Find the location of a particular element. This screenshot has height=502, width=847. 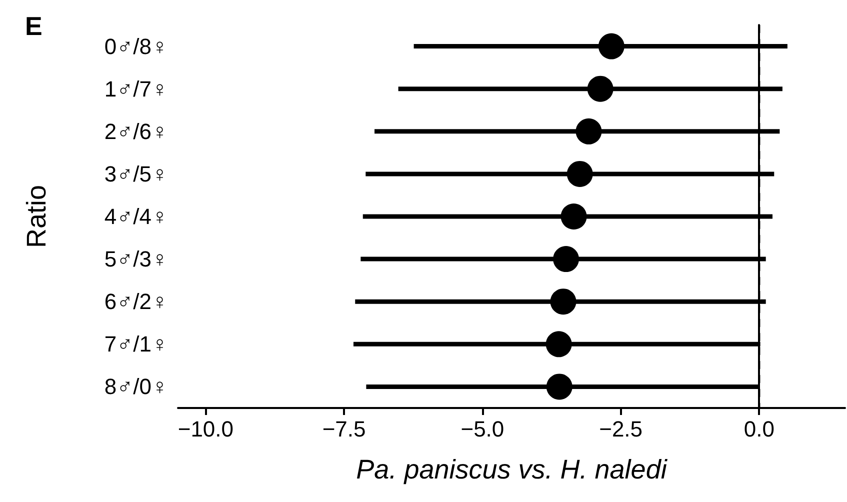

y-axis-title: Ratio is located at coordinates (37, 216).